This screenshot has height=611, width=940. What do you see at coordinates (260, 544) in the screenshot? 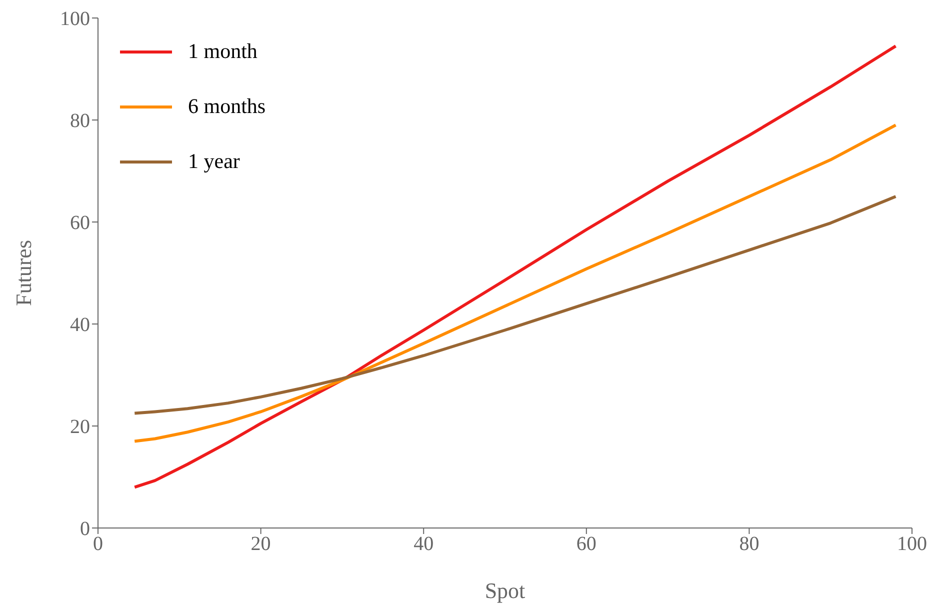
I see `x-tick-label: 20` at bounding box center [260, 544].